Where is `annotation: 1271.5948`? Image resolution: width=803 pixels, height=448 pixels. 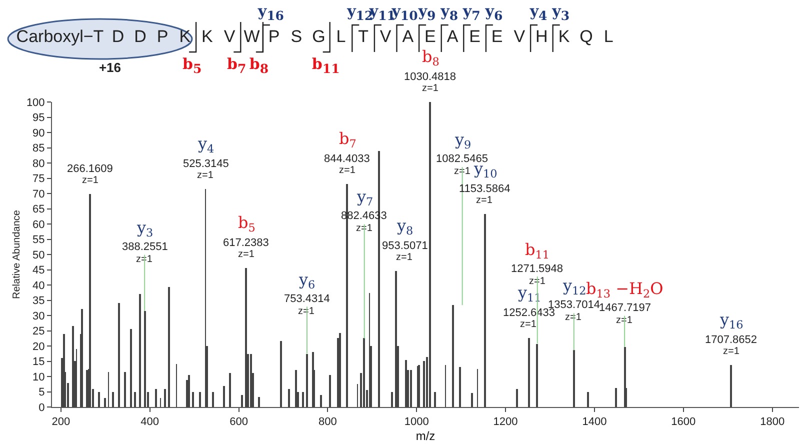
annotation: 1271.5948 is located at coordinates (537, 269).